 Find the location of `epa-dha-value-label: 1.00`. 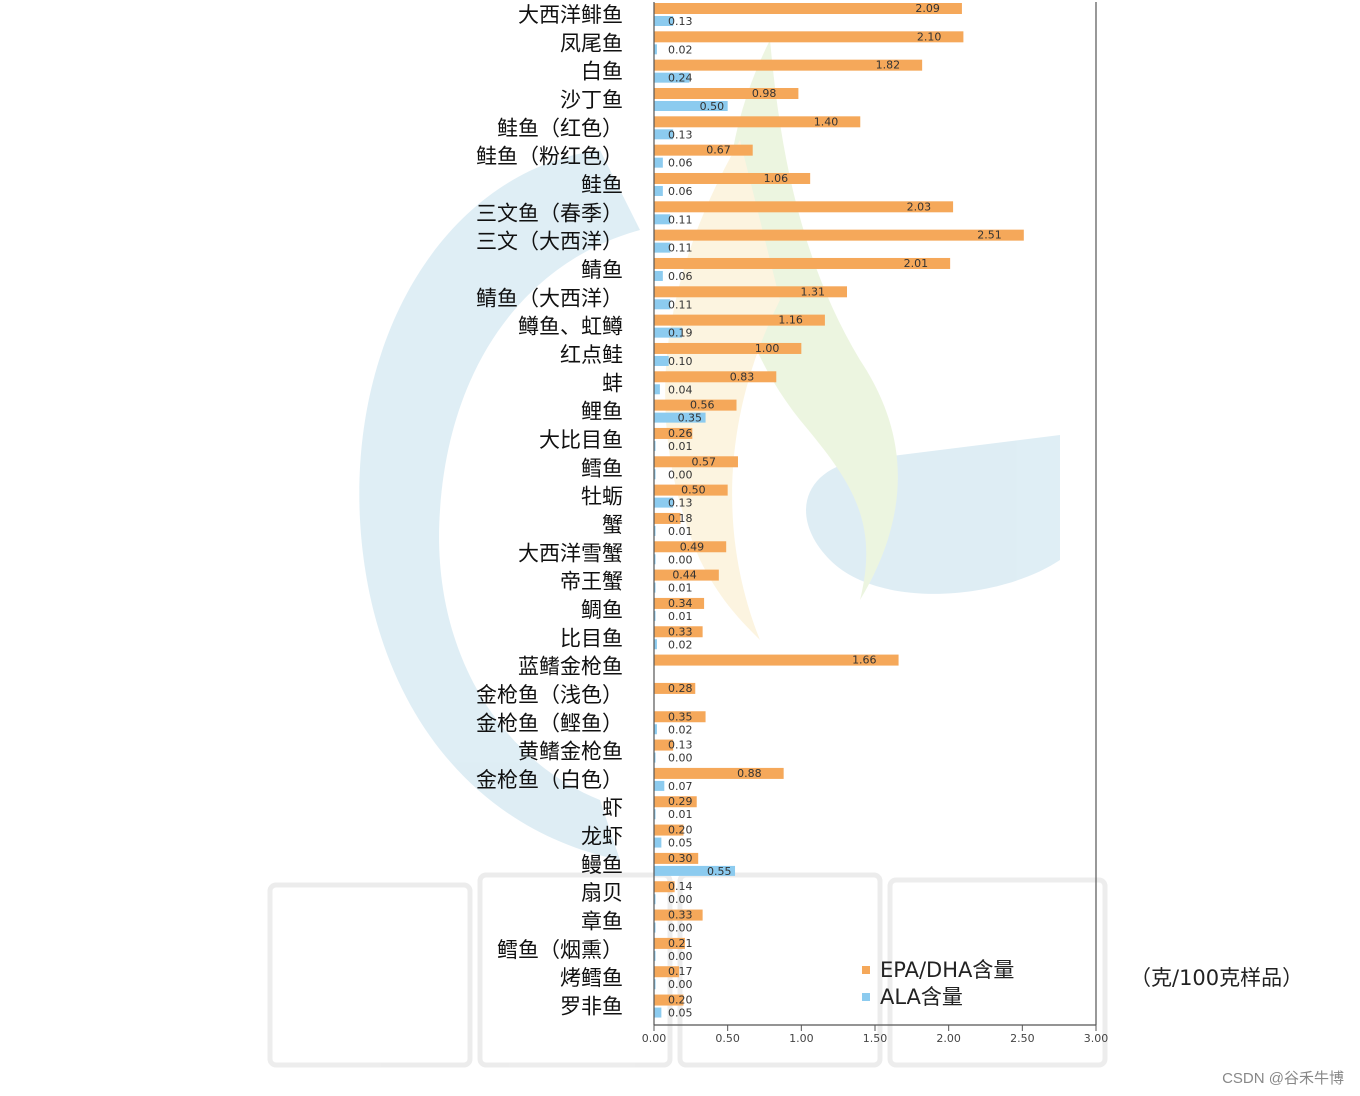

epa-dha-value-label: 1.00 is located at coordinates (767, 348).